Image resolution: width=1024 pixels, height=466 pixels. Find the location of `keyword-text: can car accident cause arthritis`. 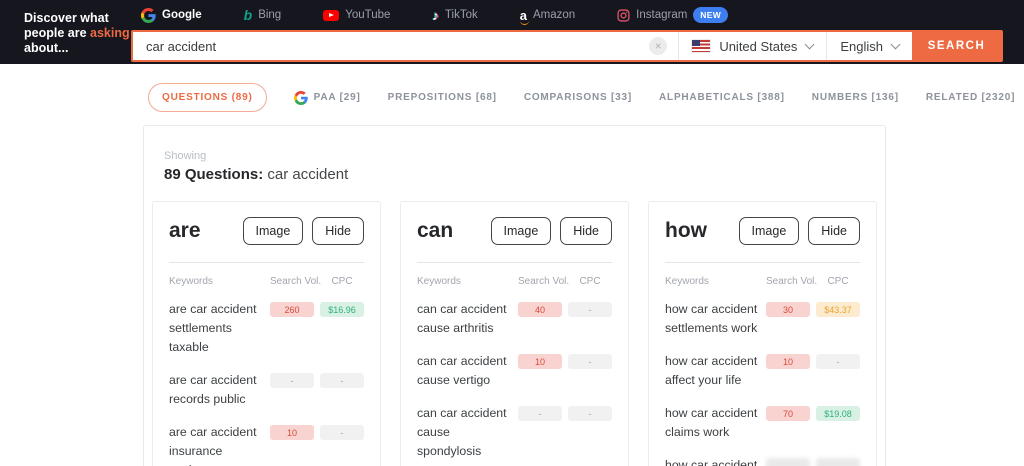

keyword-text: can car accident cause arthritis is located at coordinates (462, 318).